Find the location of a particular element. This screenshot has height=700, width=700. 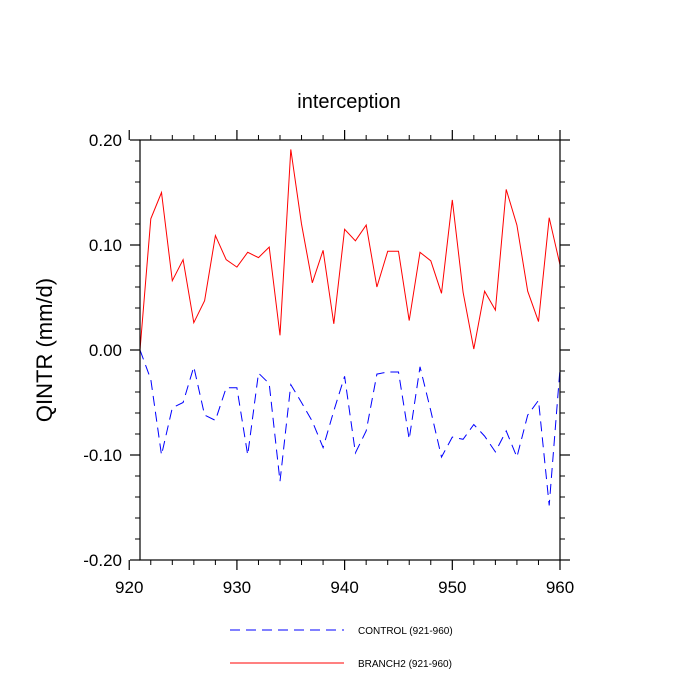

y-axis-label: QINTR (mm/d) is located at coordinates (44, 350).